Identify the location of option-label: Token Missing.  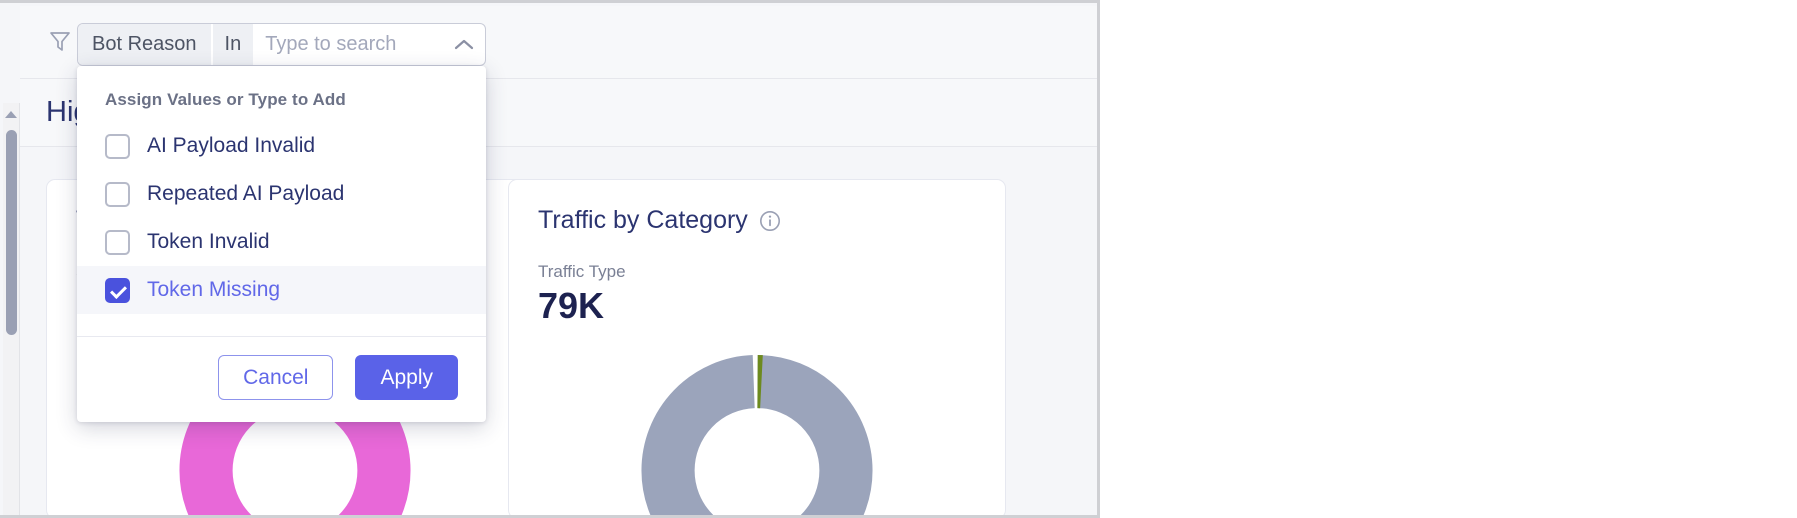
(214, 289).